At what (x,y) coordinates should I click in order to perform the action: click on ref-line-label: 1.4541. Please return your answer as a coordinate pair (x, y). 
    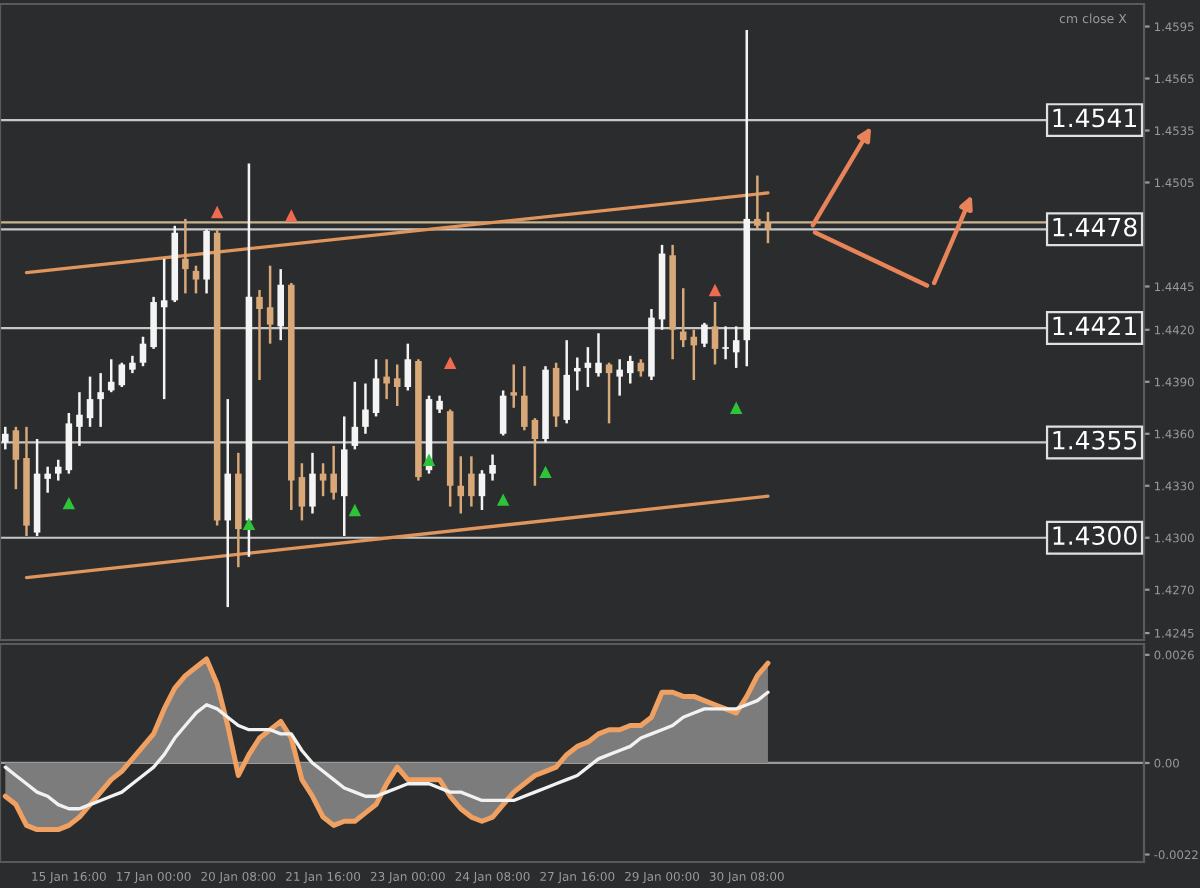
    Looking at the image, I should click on (1094, 118).